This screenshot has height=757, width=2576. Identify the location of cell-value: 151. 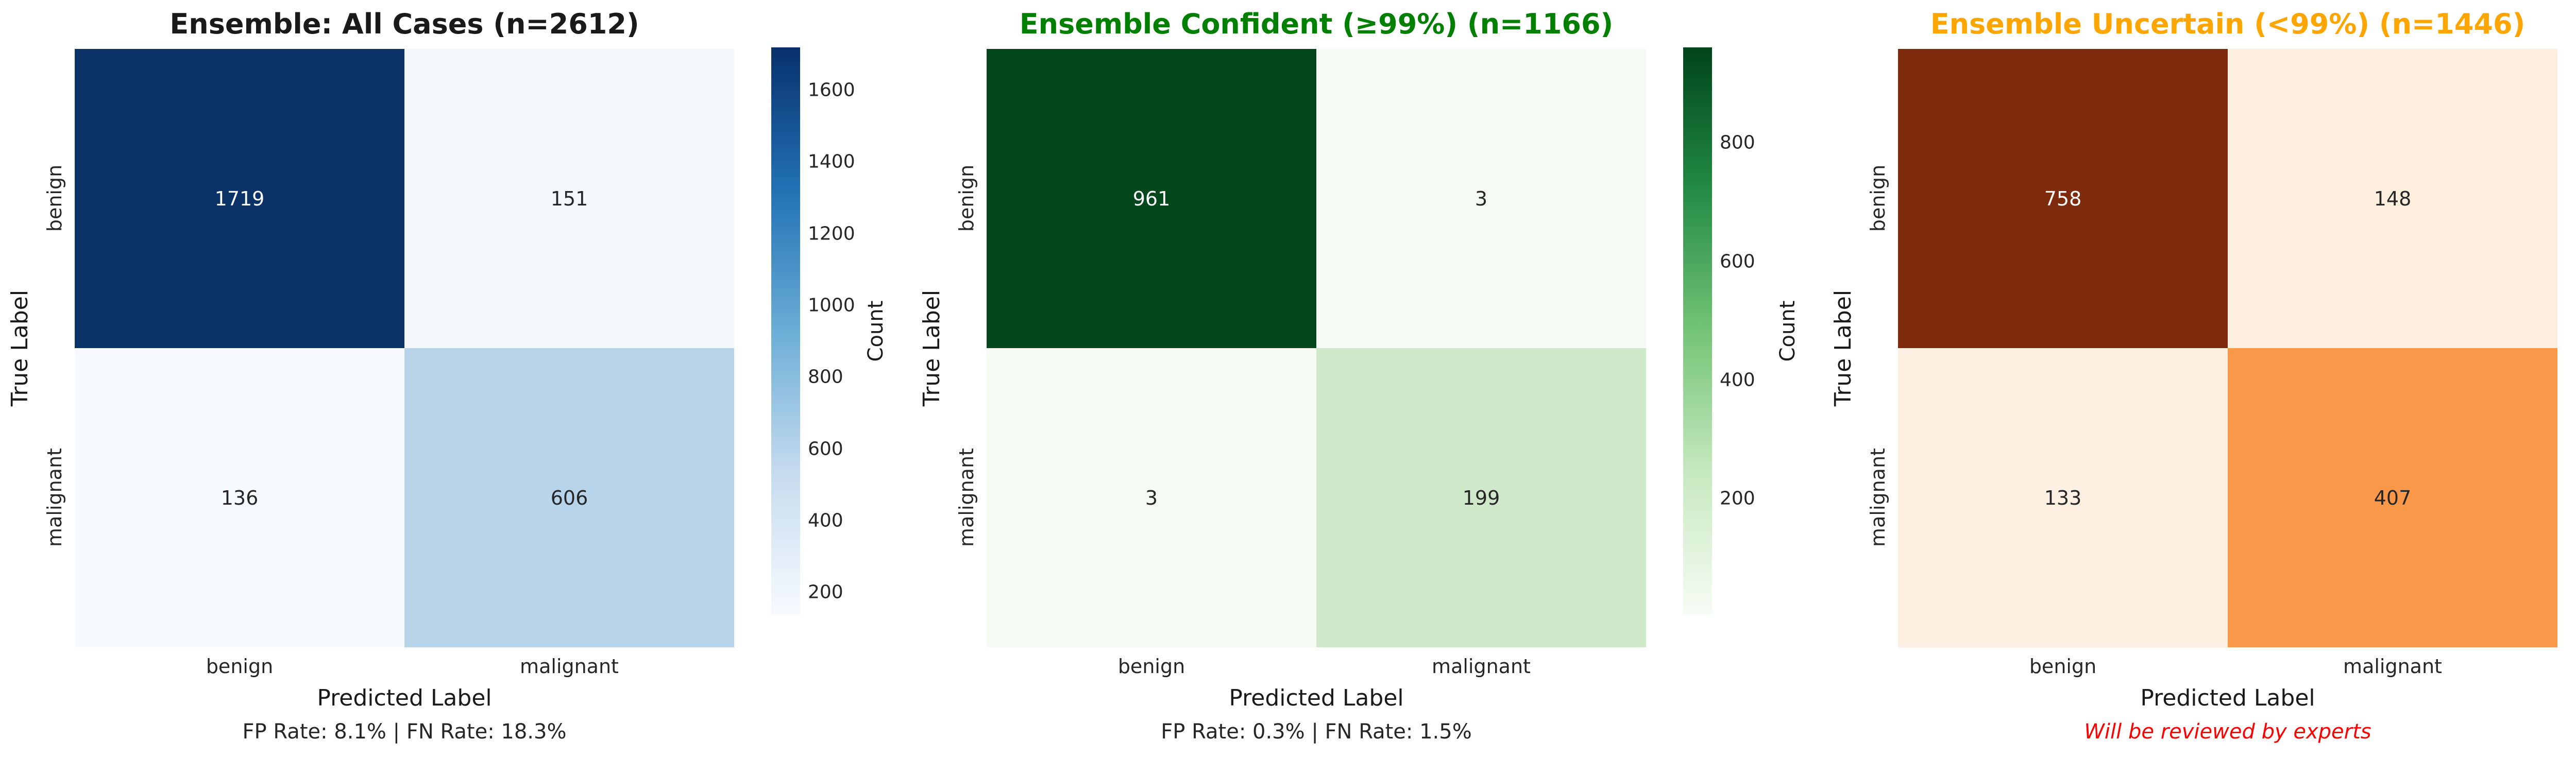
(569, 198).